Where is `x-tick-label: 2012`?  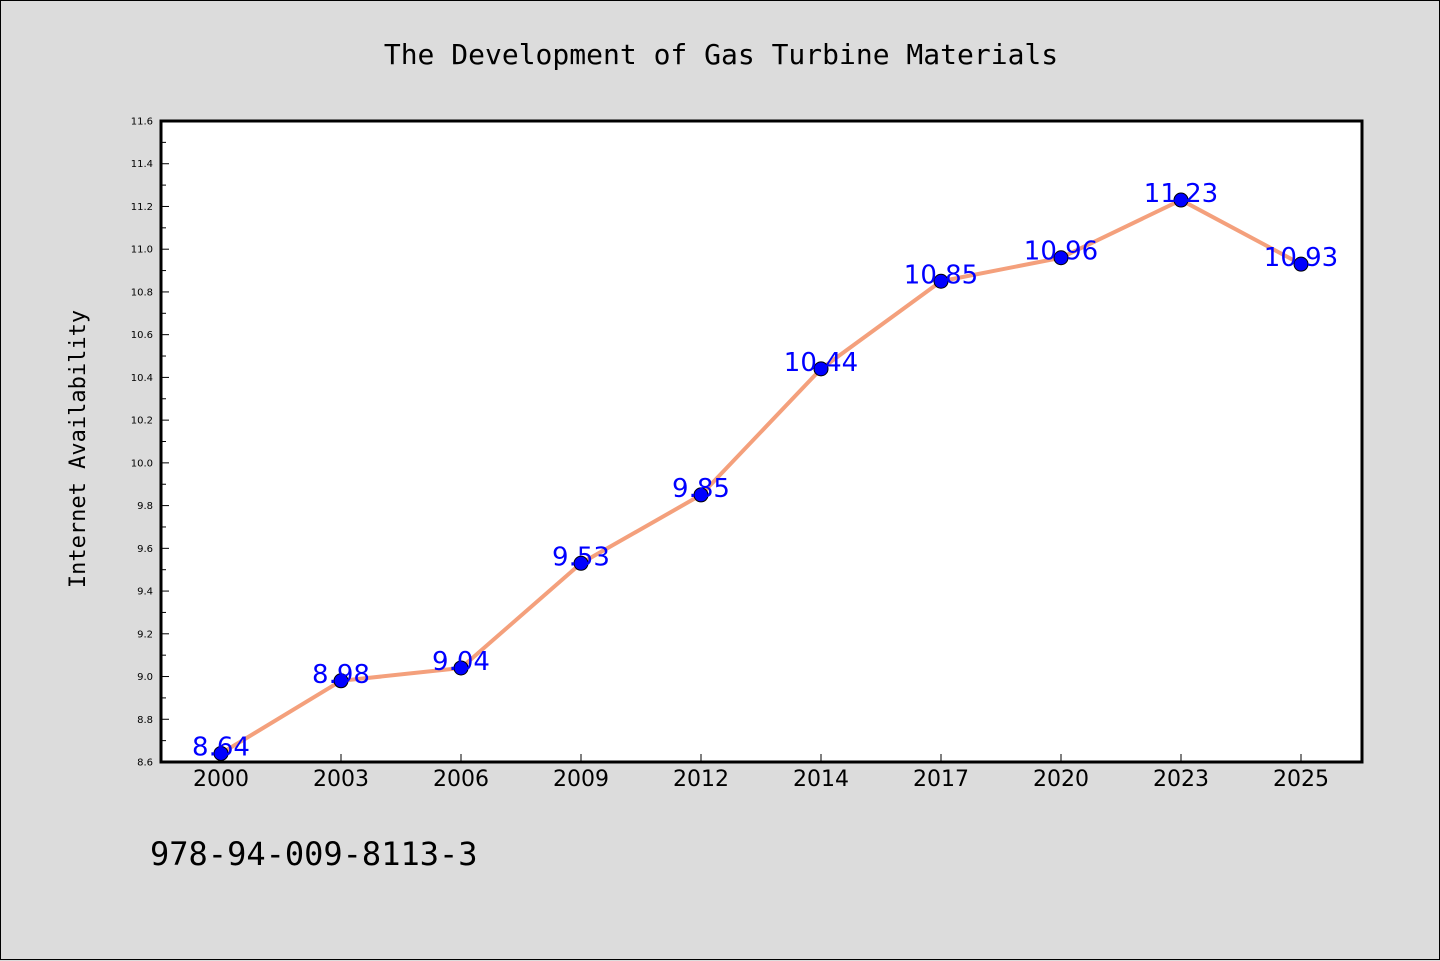
x-tick-label: 2012 is located at coordinates (701, 779).